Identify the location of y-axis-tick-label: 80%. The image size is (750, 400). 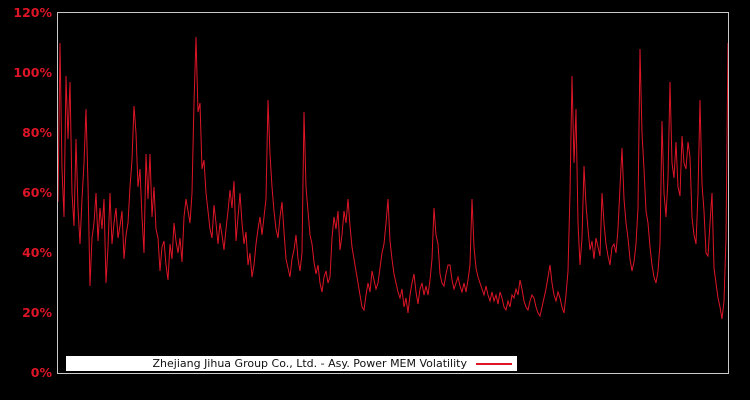
(37, 132).